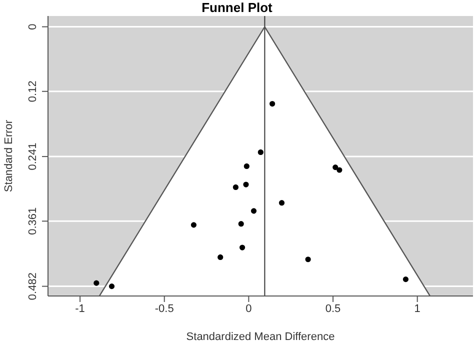  I want to click on y-tick-label: 0.361, so click(33, 221).